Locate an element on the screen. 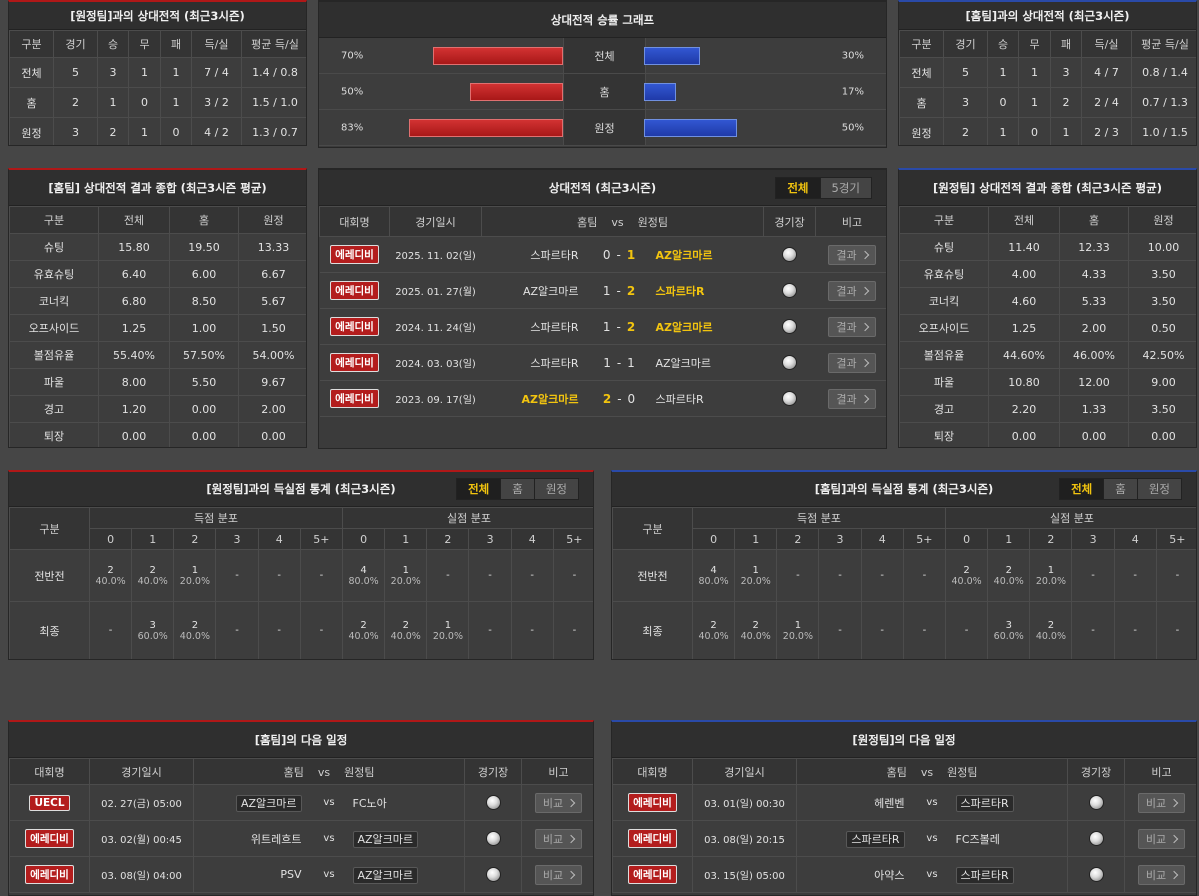 The width and height of the screenshot is (1199, 896). cell: 5.67 is located at coordinates (272, 301).